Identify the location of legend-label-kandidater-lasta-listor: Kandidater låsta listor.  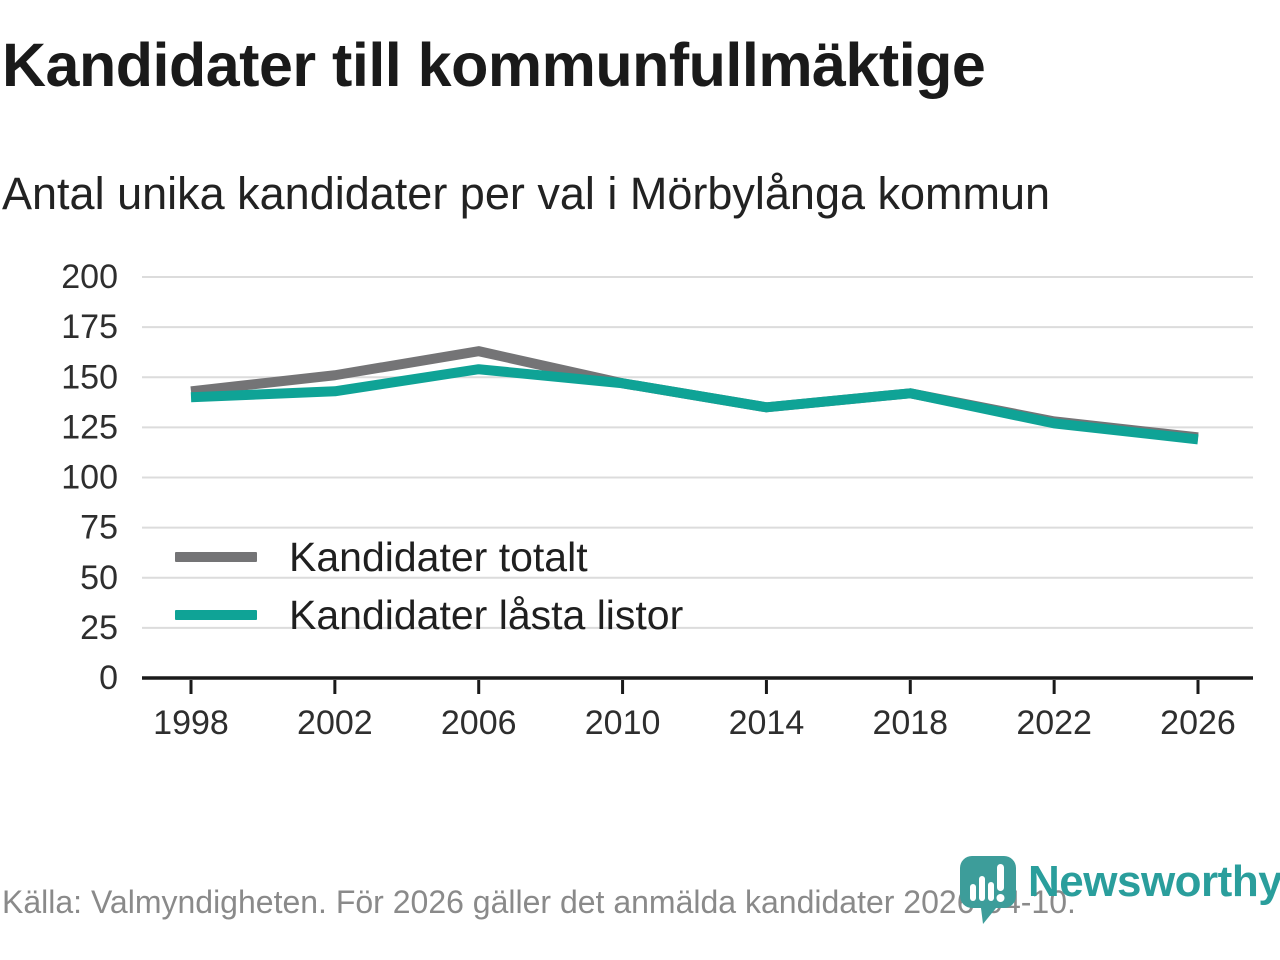
(486, 614).